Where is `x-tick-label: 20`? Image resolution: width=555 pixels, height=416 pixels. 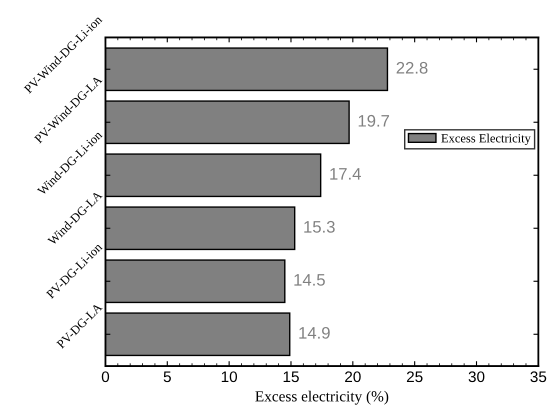 x-tick-label: 20 is located at coordinates (353, 376).